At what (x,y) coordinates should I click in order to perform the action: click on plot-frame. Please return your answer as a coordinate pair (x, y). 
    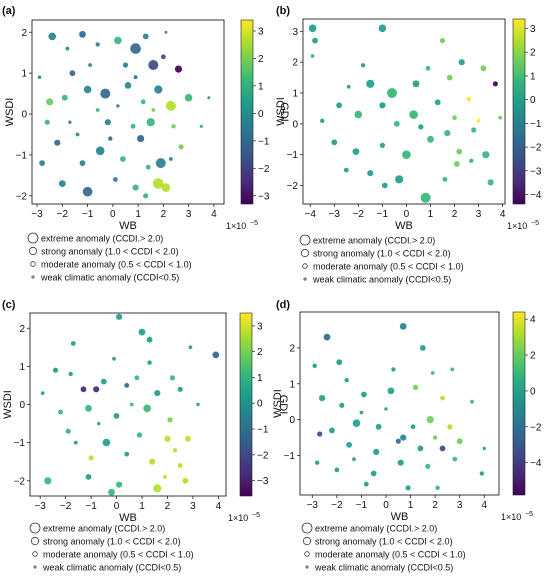
    Looking at the image, I should click on (404, 111).